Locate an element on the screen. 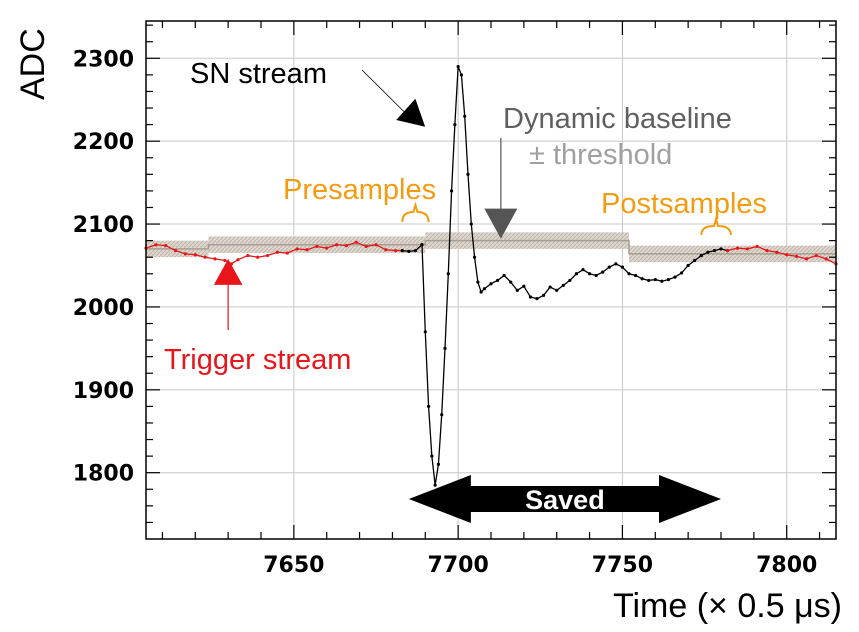 This screenshot has width=859, height=632. y-tick-label: 2300 is located at coordinates (103, 59).